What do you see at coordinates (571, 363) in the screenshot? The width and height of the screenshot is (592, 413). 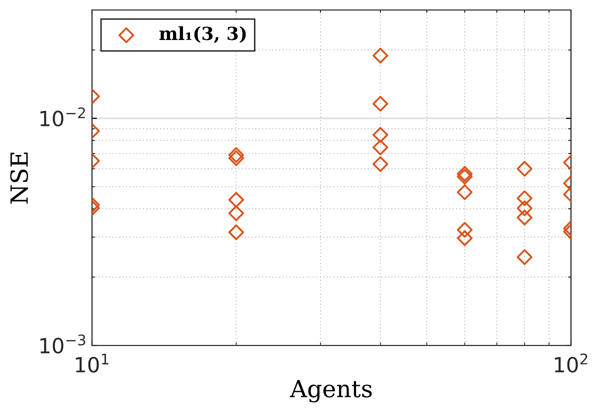 I see `x-tick-label: 10$^{2}$` at bounding box center [571, 363].